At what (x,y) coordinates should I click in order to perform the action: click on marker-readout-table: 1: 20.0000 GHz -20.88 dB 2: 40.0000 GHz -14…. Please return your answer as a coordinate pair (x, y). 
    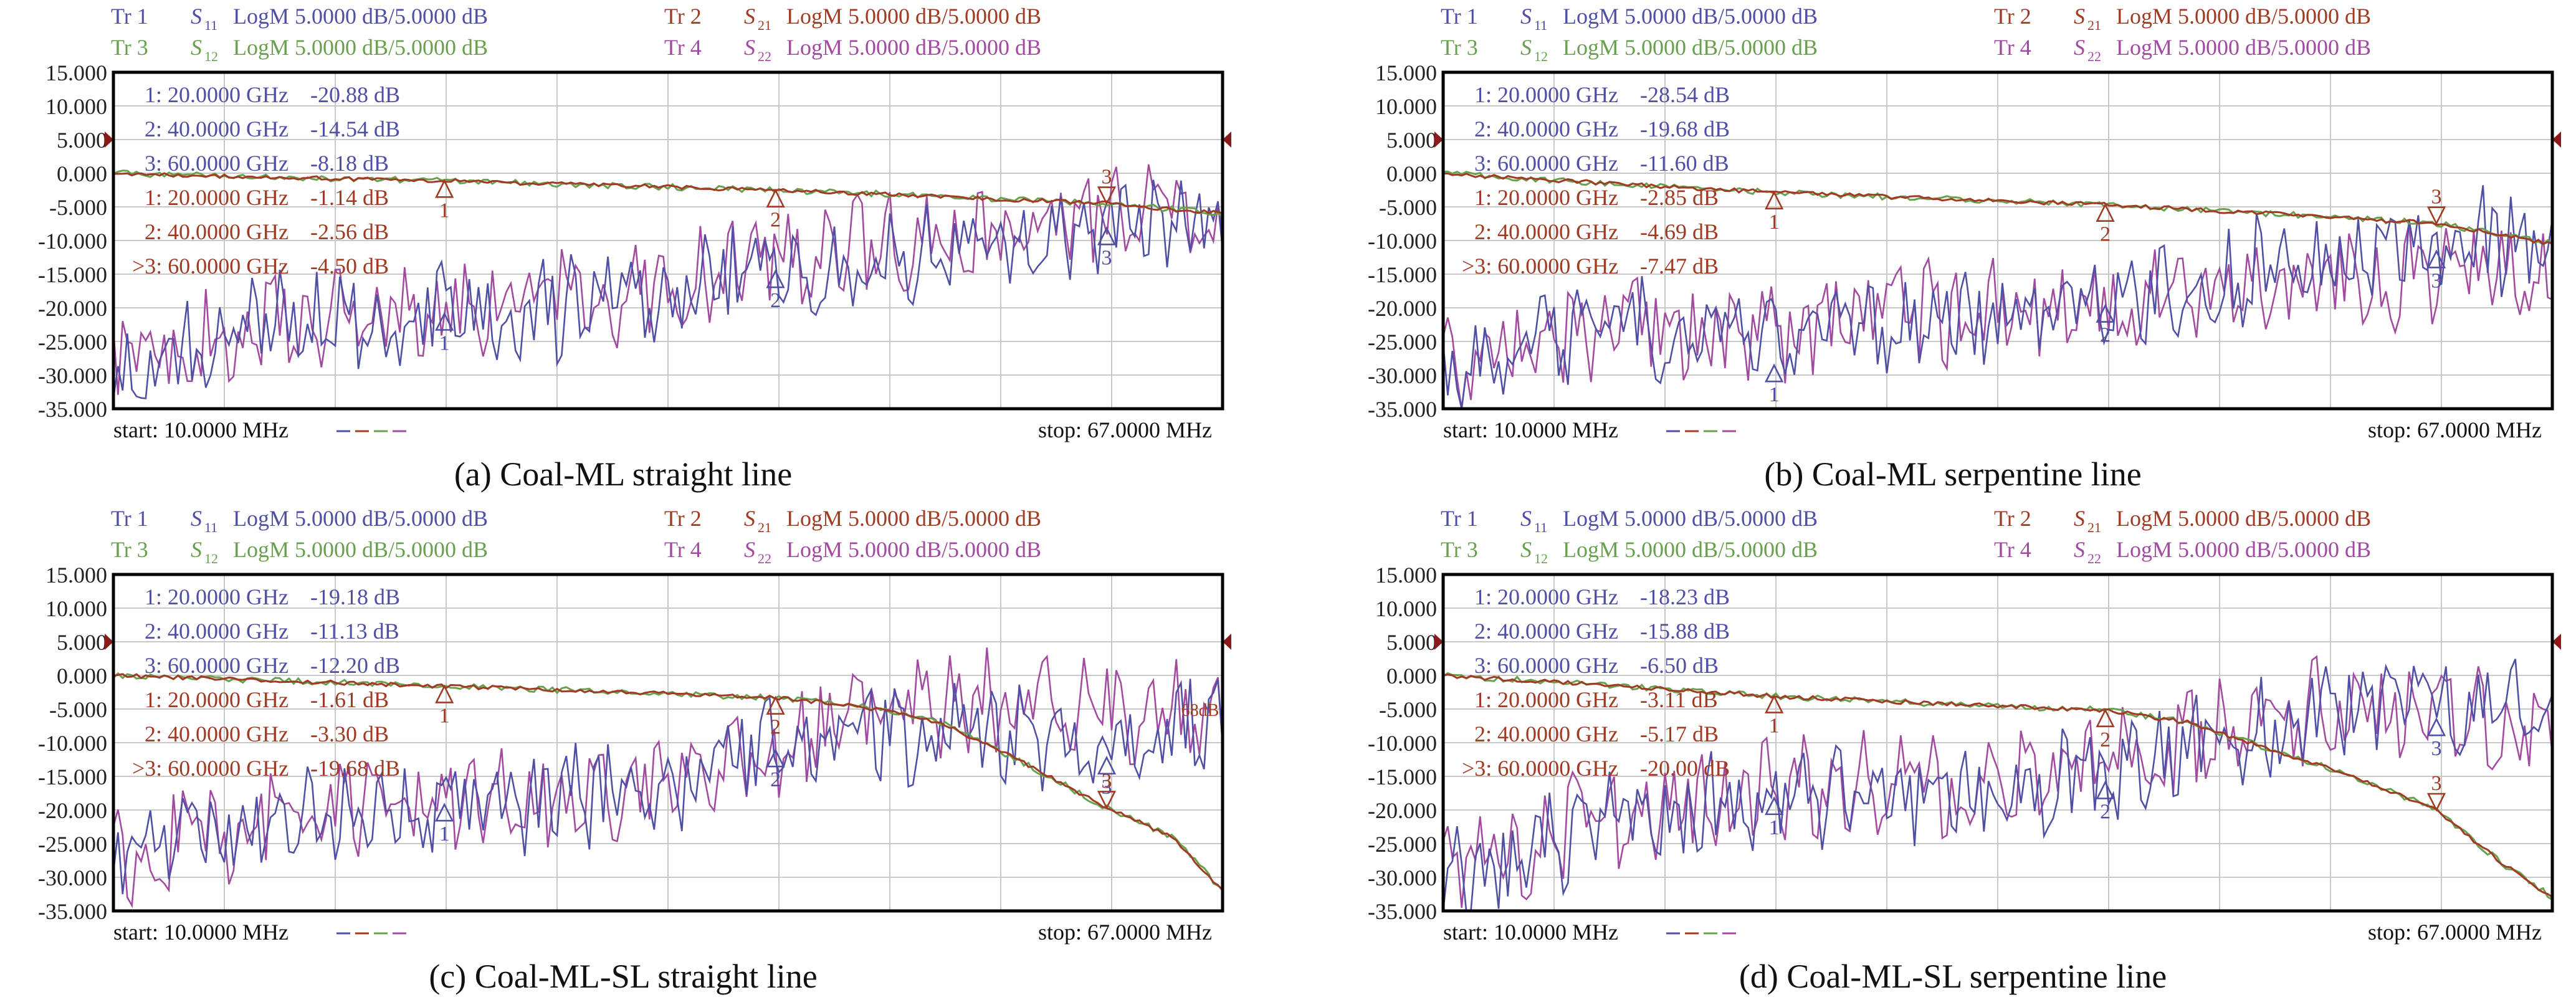
    Looking at the image, I should click on (266, 180).